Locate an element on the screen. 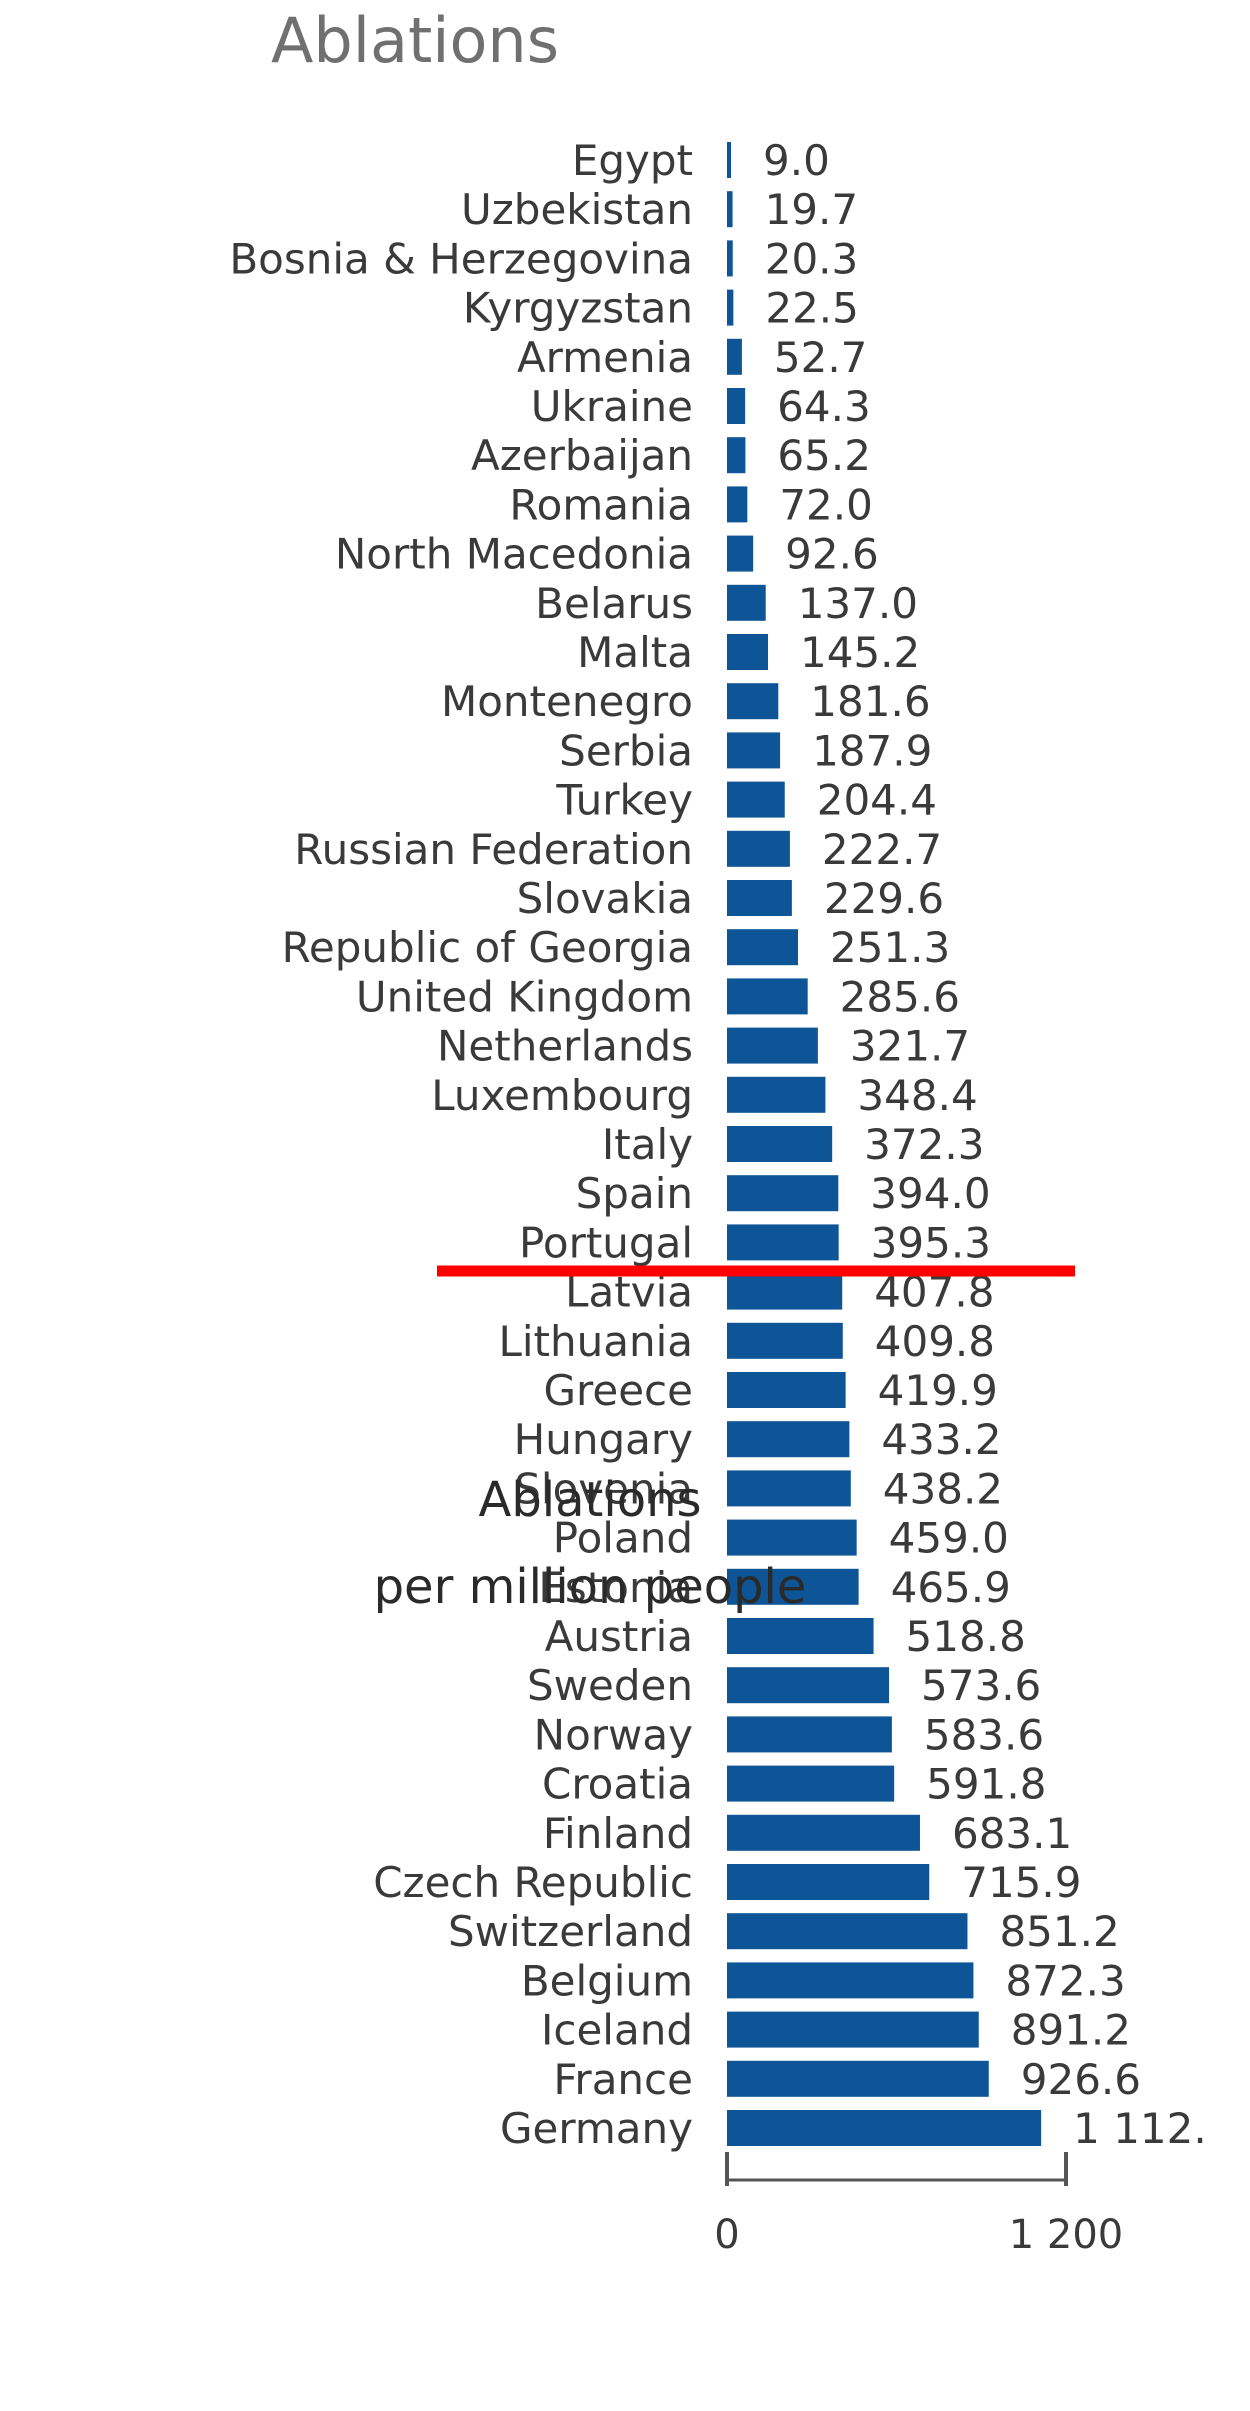 Image resolution: width=1250 pixels, height=2411 pixels. category-label: Czech Republic is located at coordinates (533, 1882).